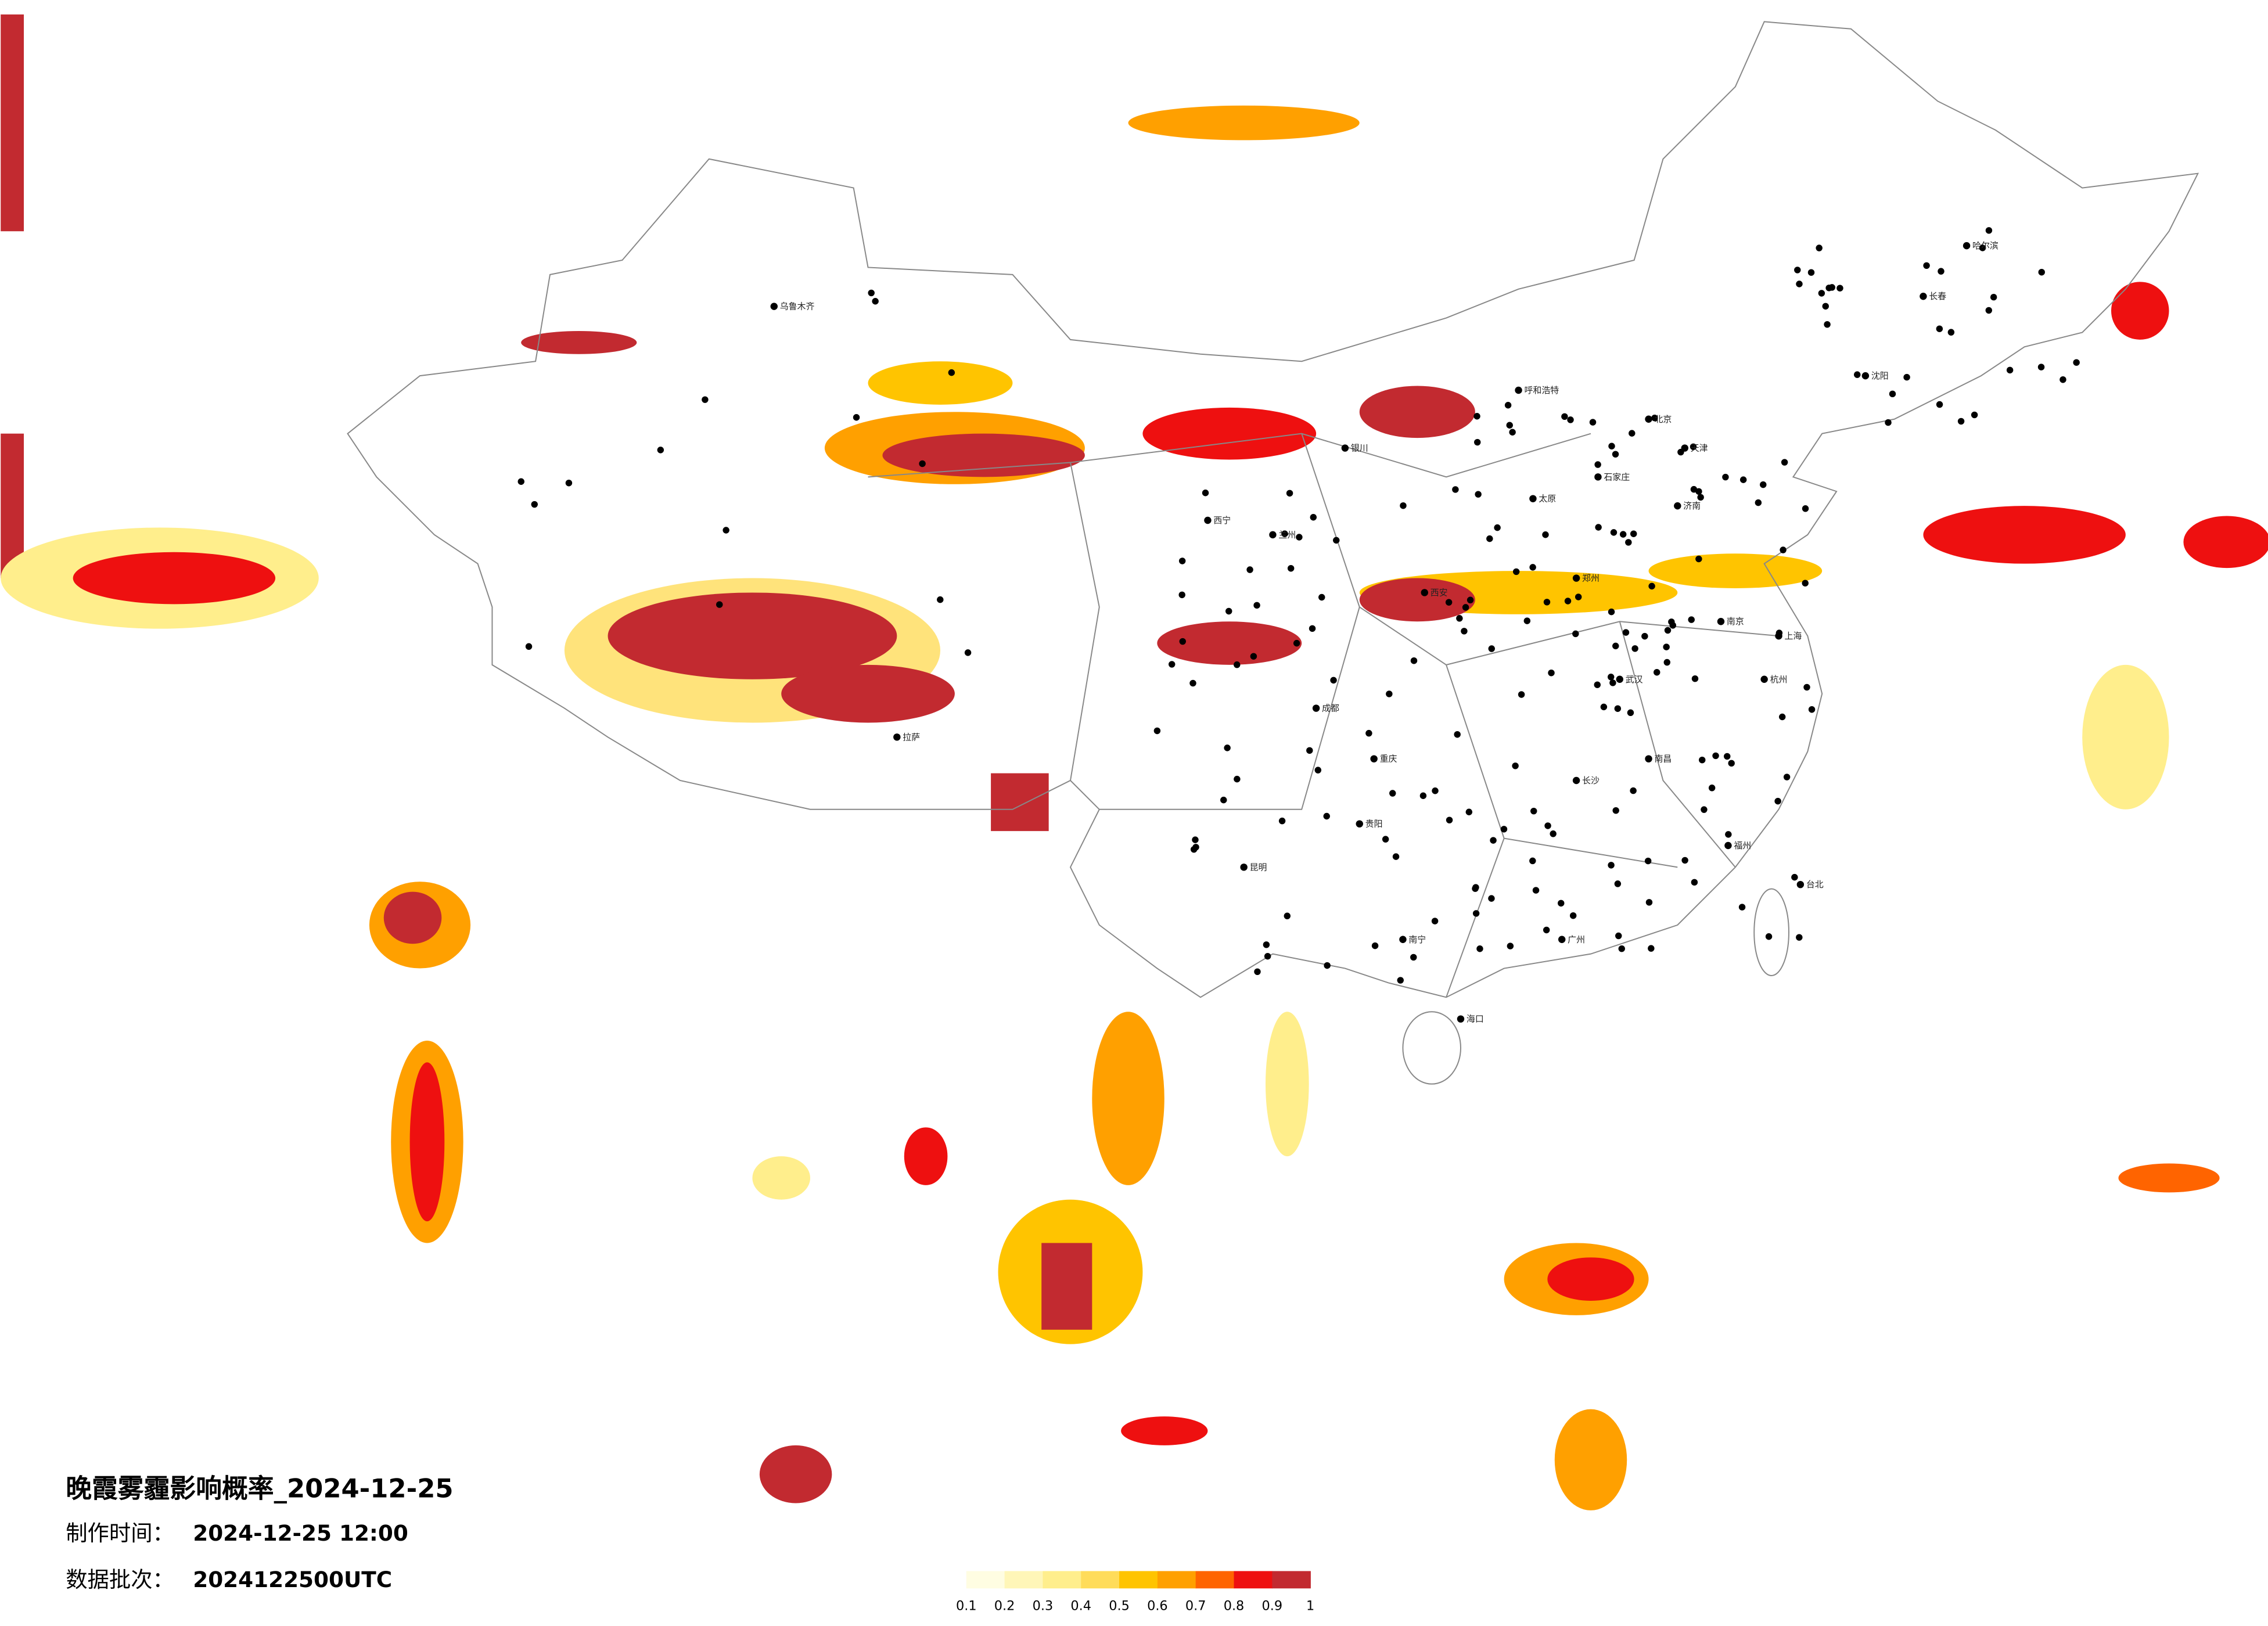  I want to click on city-label: 北京, so click(1663, 419).